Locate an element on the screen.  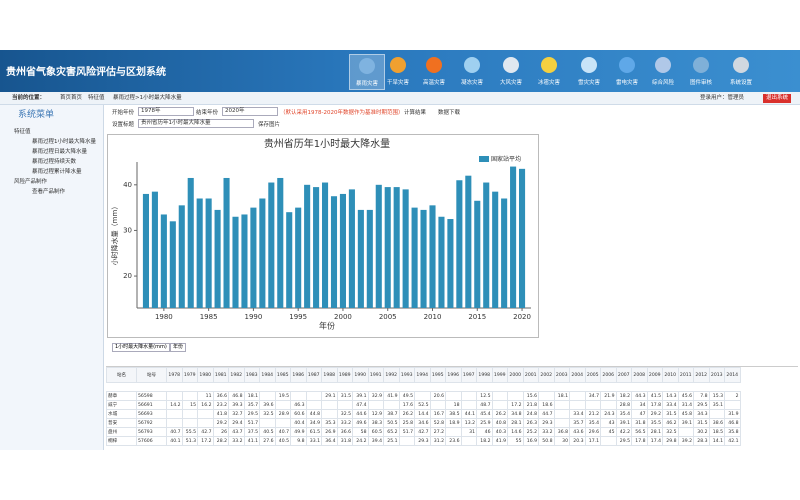
year-header: 1996 is located at coordinates (454, 375).